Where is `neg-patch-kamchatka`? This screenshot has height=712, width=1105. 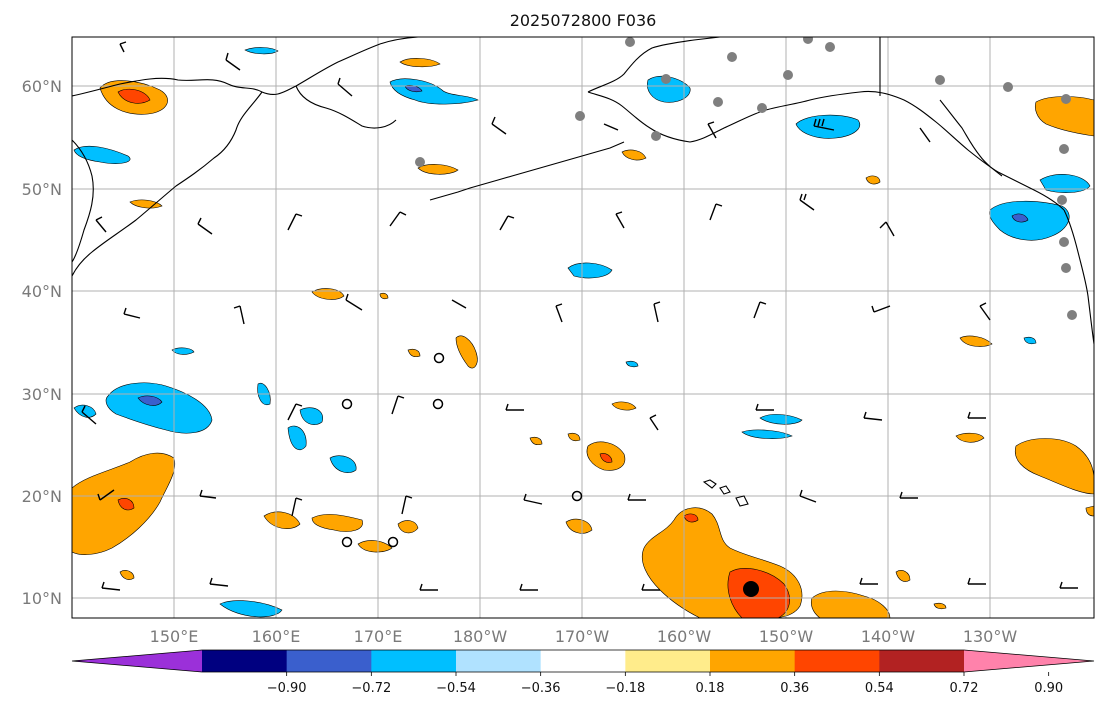
neg-patch-kamchatka is located at coordinates (102, 154).